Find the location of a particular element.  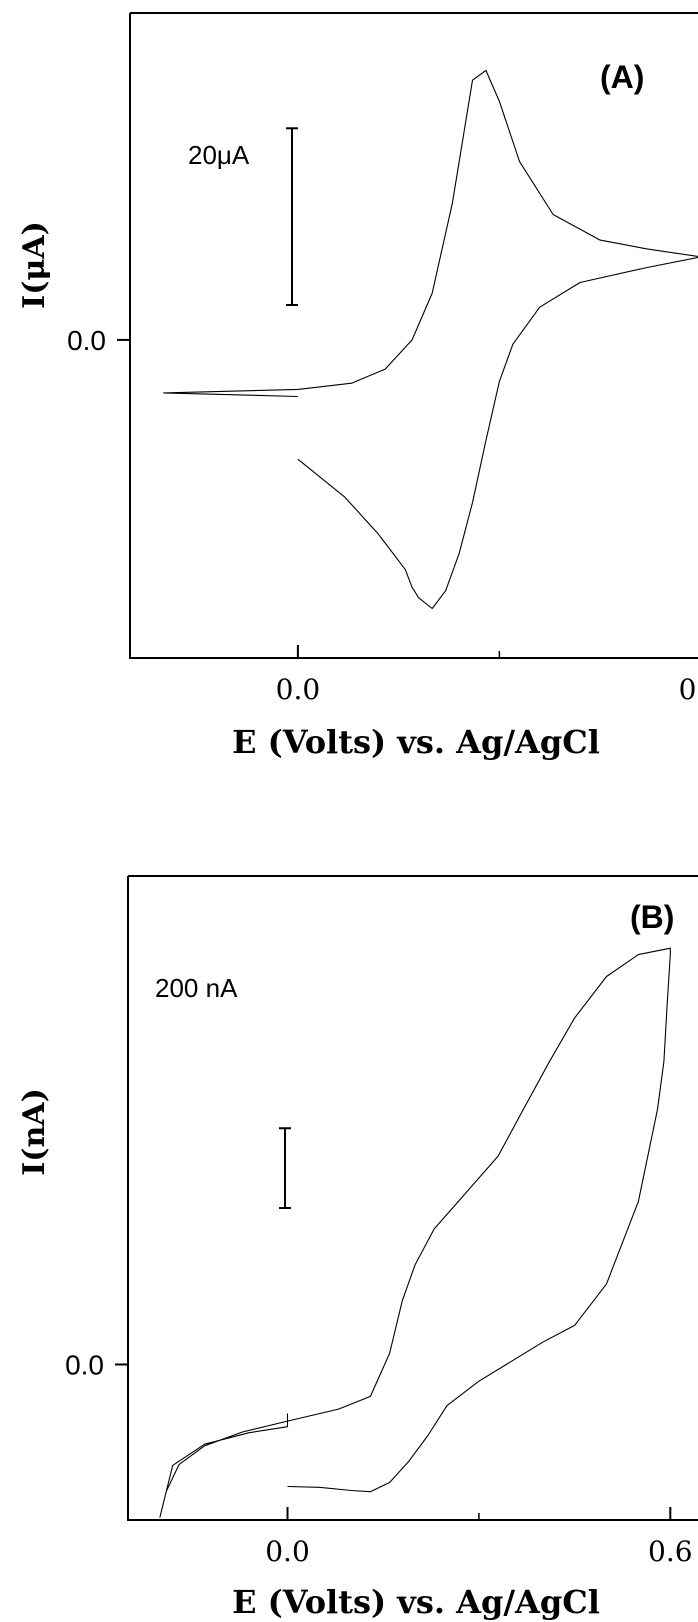

scale-bar-b is located at coordinates (285, 1168).